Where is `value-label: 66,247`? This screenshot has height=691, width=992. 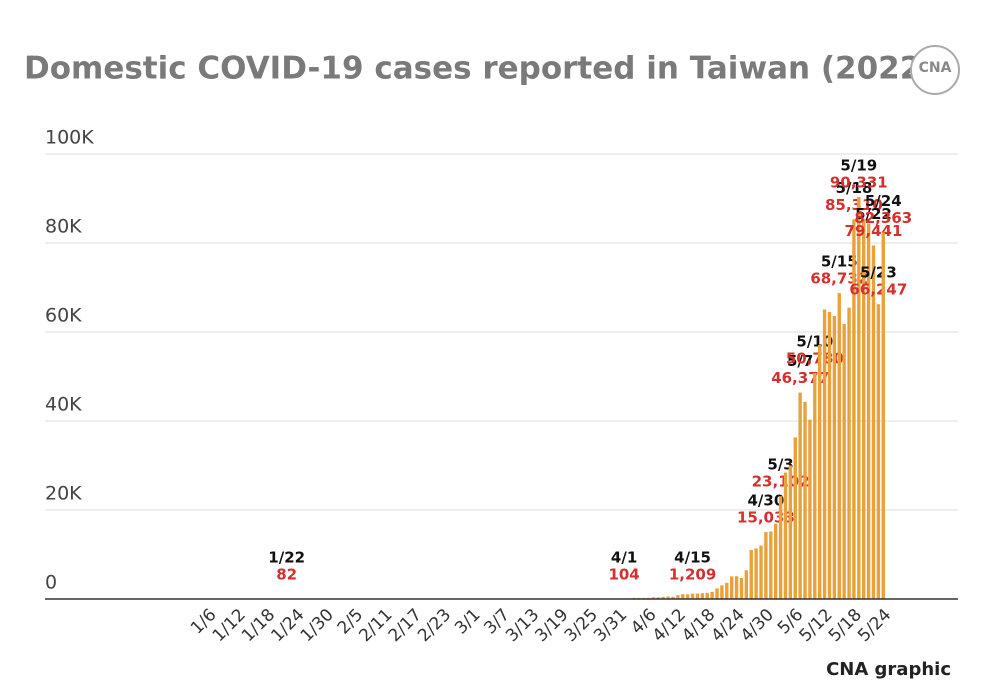
value-label: 66,247 is located at coordinates (878, 290).